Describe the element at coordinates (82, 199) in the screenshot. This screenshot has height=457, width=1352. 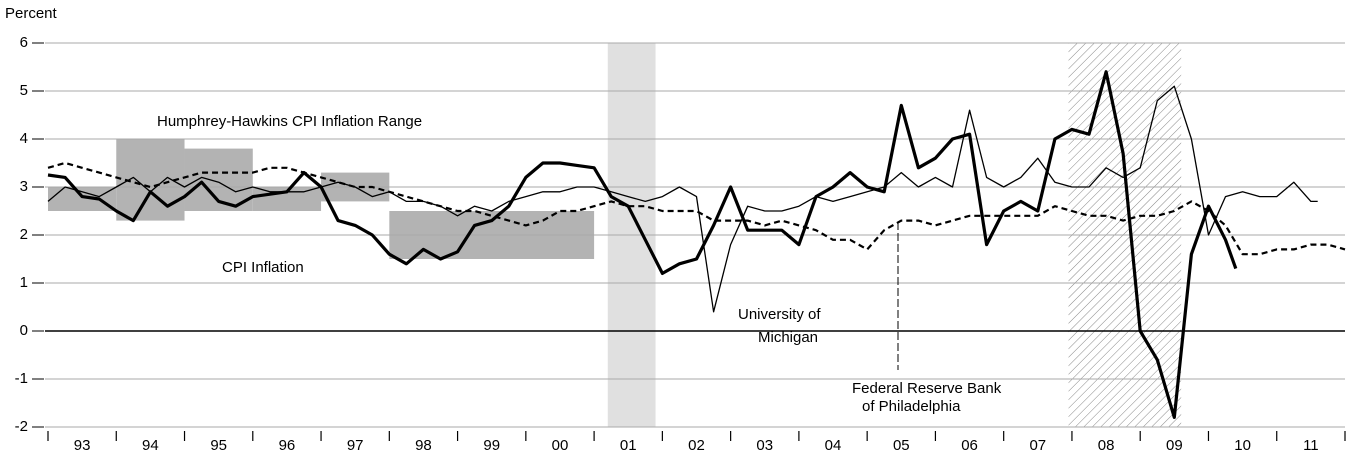
I see `target-range` at that location.